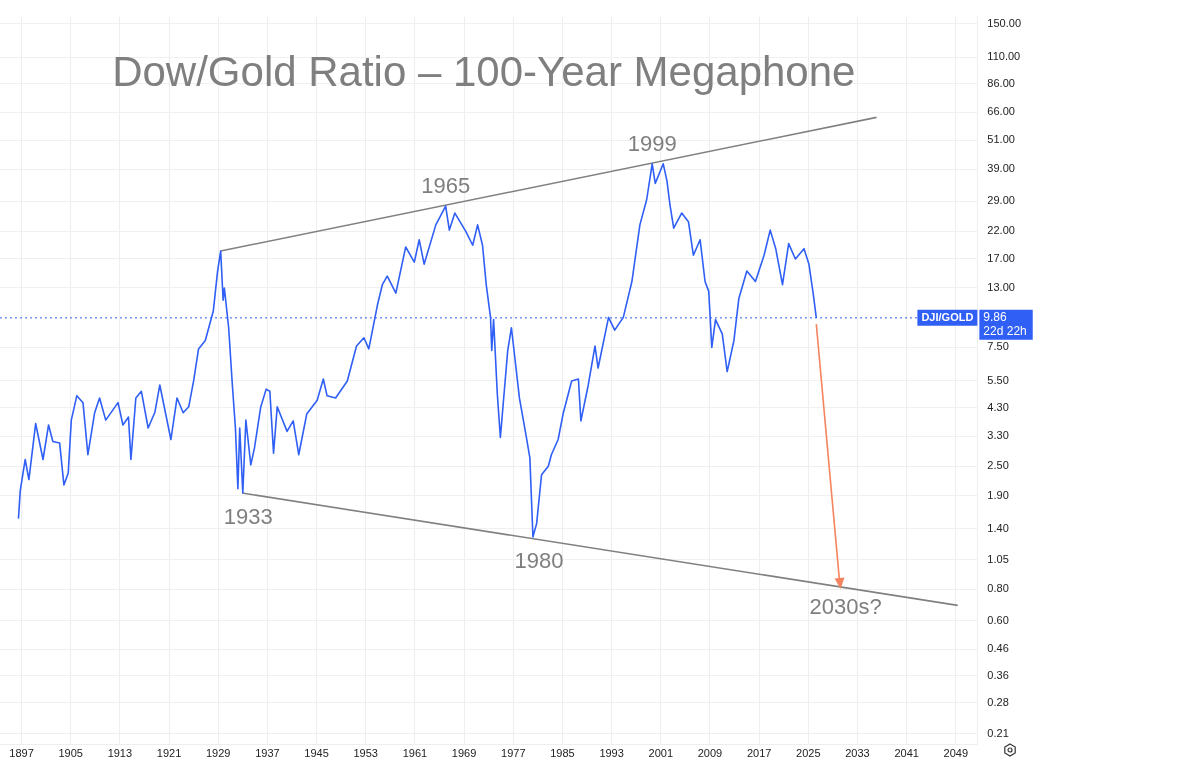 This screenshot has height=764, width=1199. What do you see at coordinates (218, 753) in the screenshot?
I see `x-tick-label: 1929` at bounding box center [218, 753].